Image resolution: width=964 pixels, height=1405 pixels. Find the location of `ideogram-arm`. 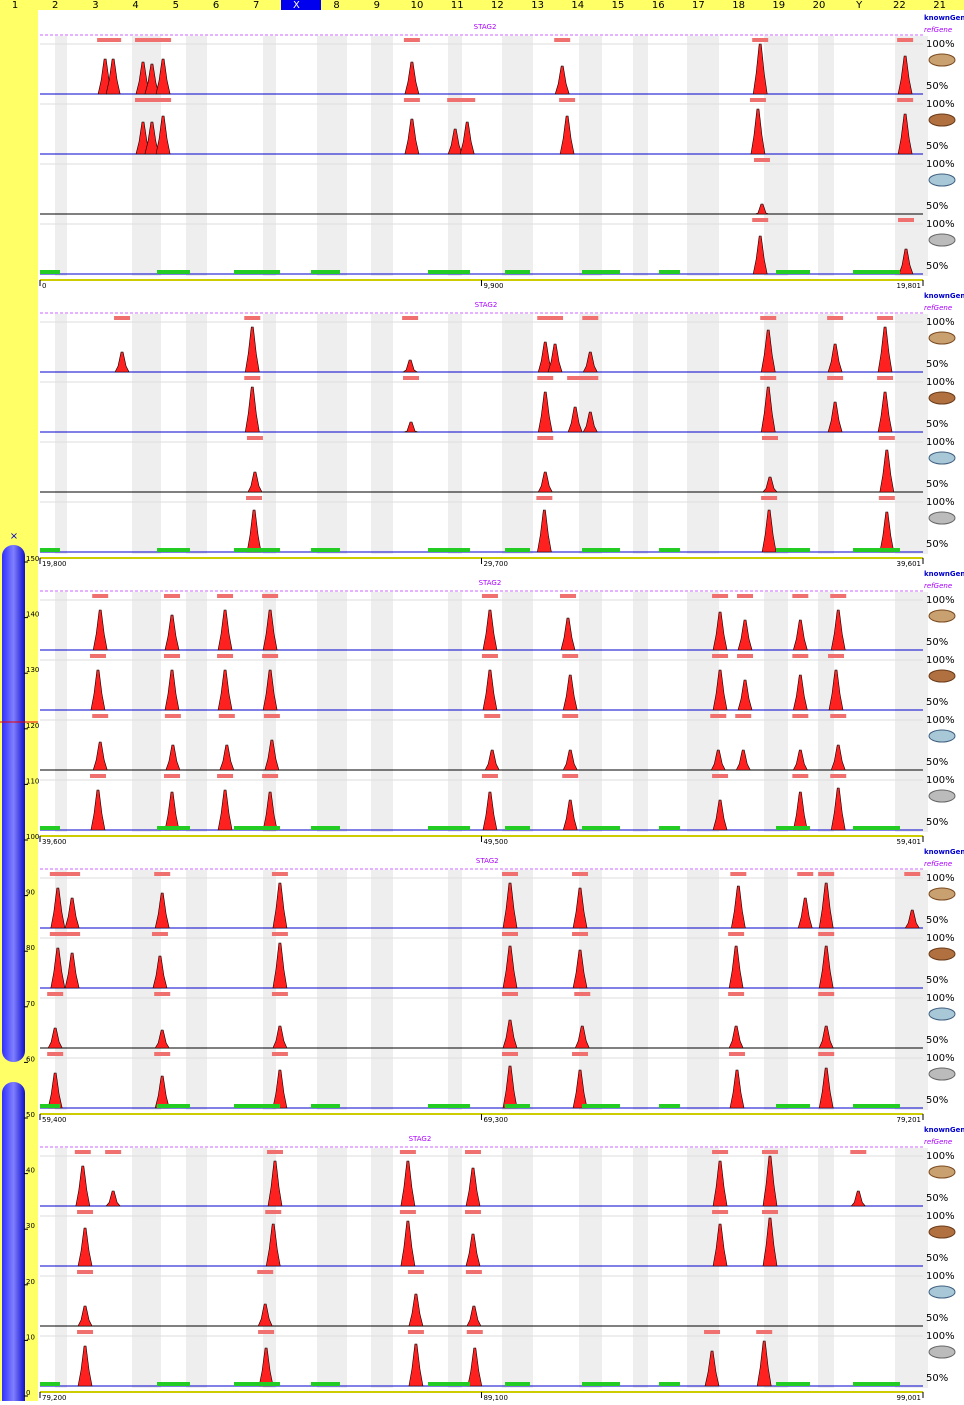

ideogram-arm is located at coordinates (13, 803).